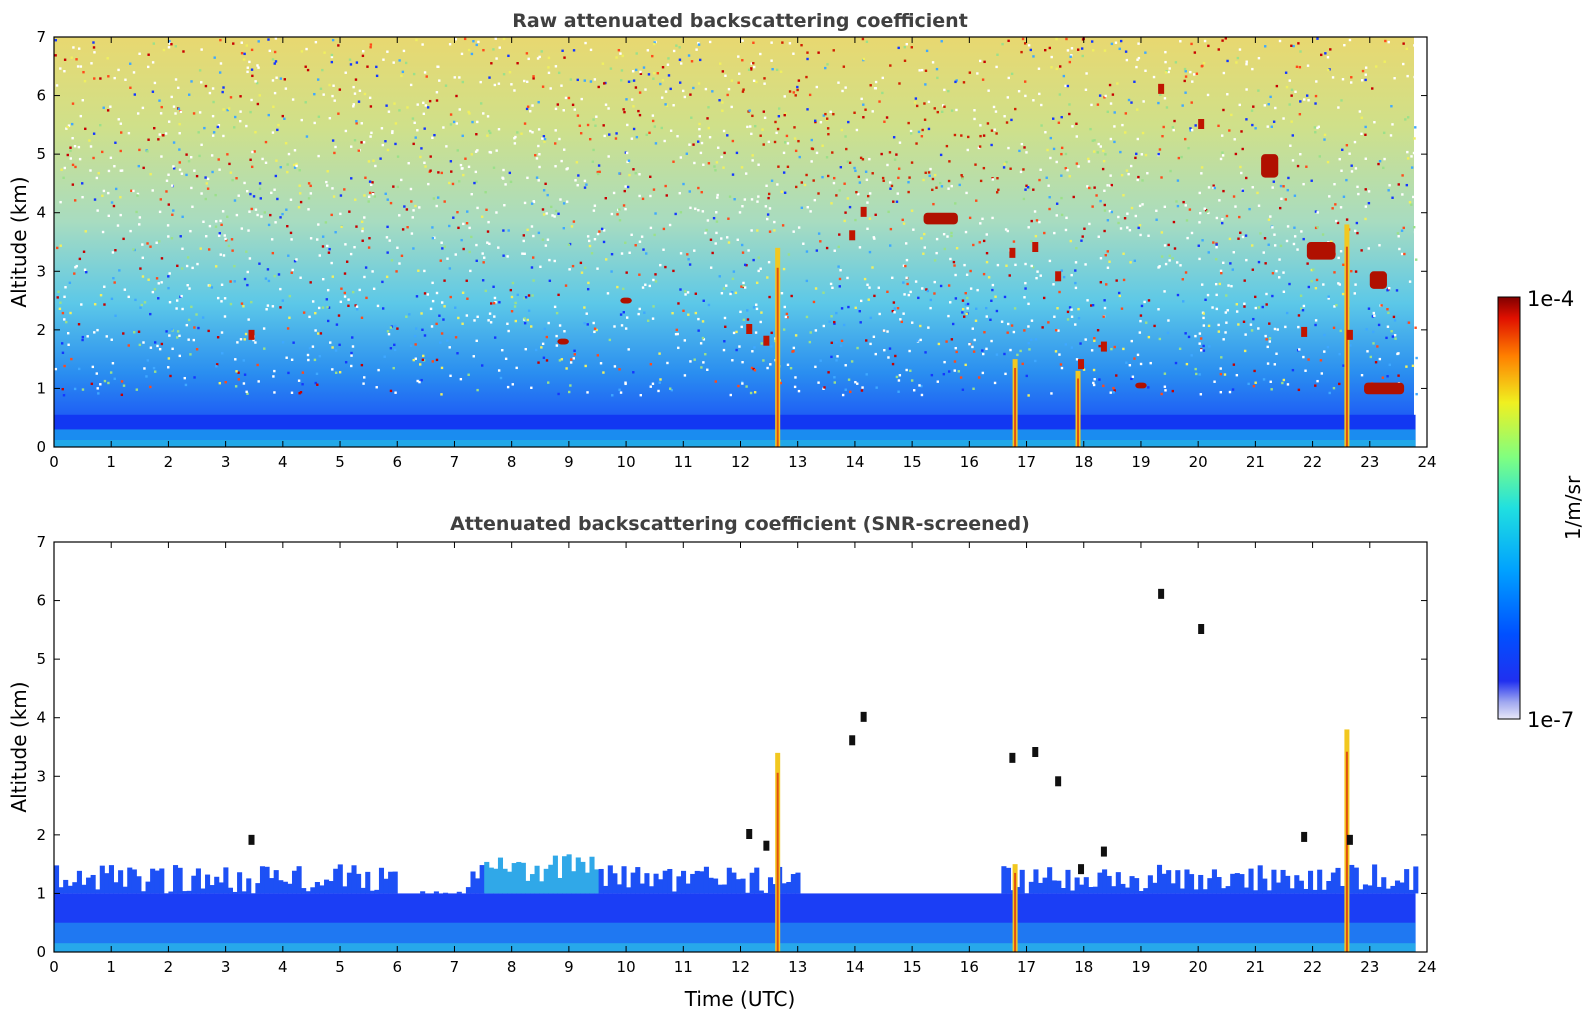 This screenshot has height=1020, width=1595. I want to click on cloud-patch, so click(1321, 251).